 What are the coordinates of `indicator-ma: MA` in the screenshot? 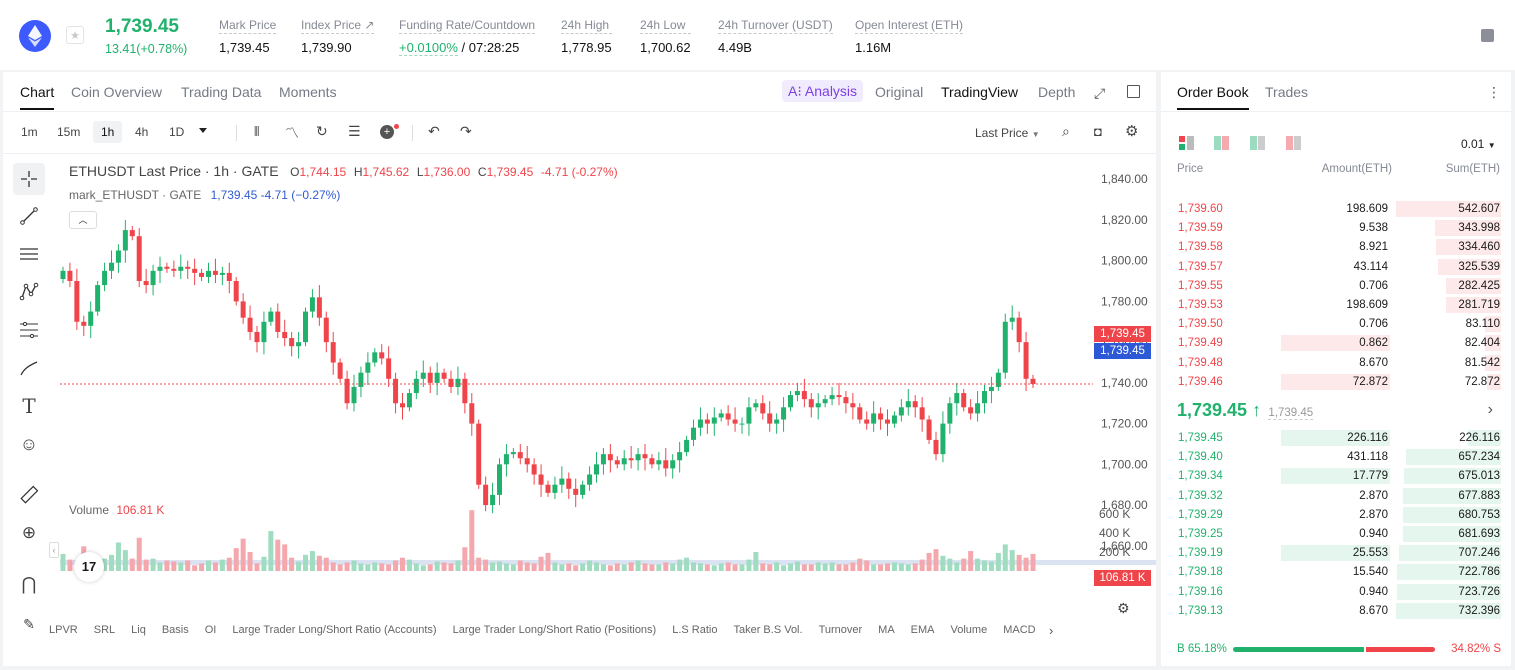 It's located at (886, 630).